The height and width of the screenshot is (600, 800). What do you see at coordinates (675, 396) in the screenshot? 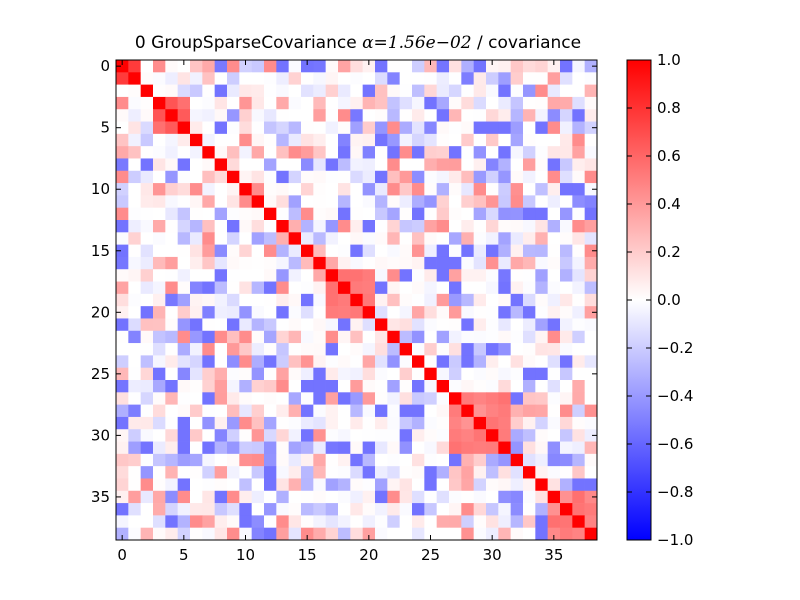
I see `colorbar-tick-label: −0.4` at bounding box center [675, 396].